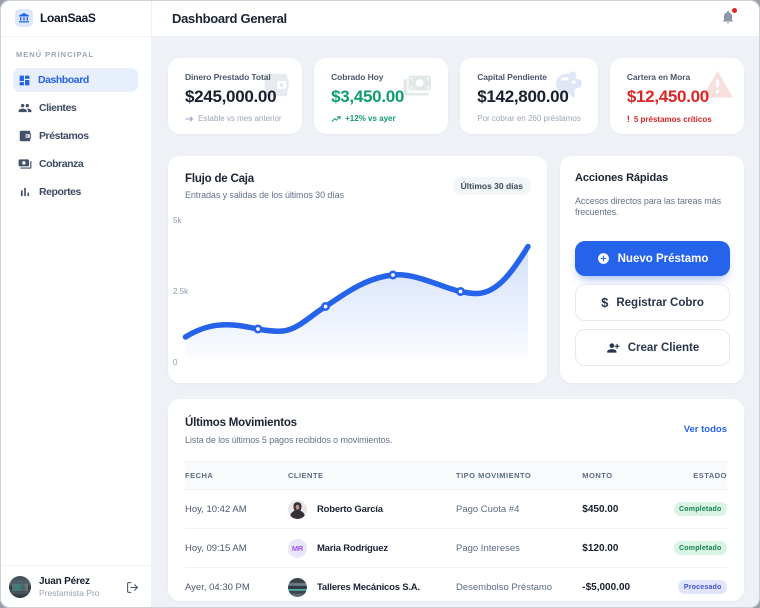 This screenshot has height=608, width=760. I want to click on svg-text: 0, so click(175, 362).